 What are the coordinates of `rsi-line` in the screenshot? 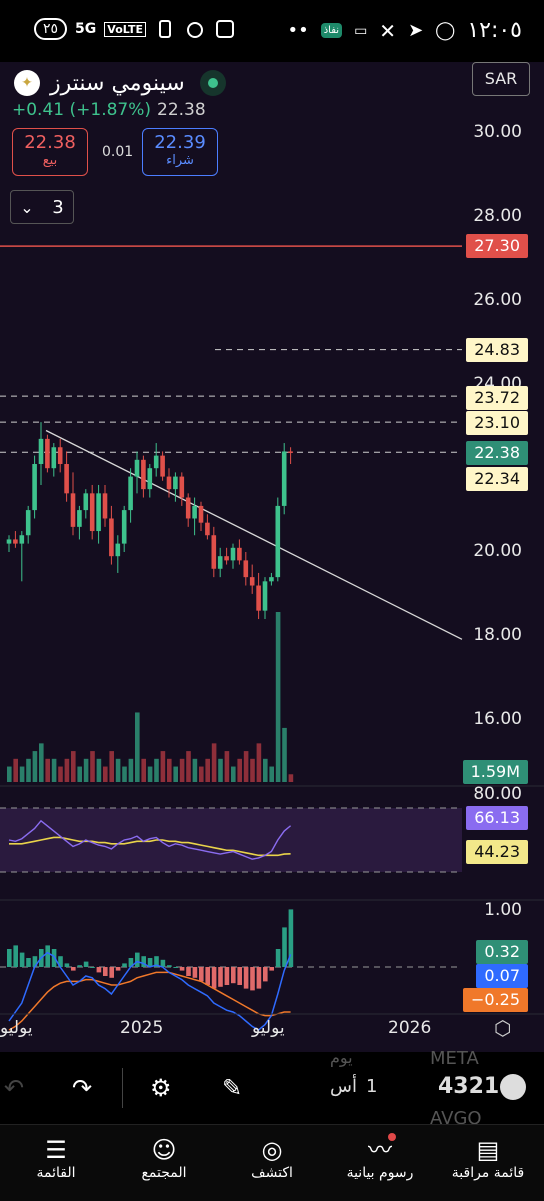 It's located at (150, 839).